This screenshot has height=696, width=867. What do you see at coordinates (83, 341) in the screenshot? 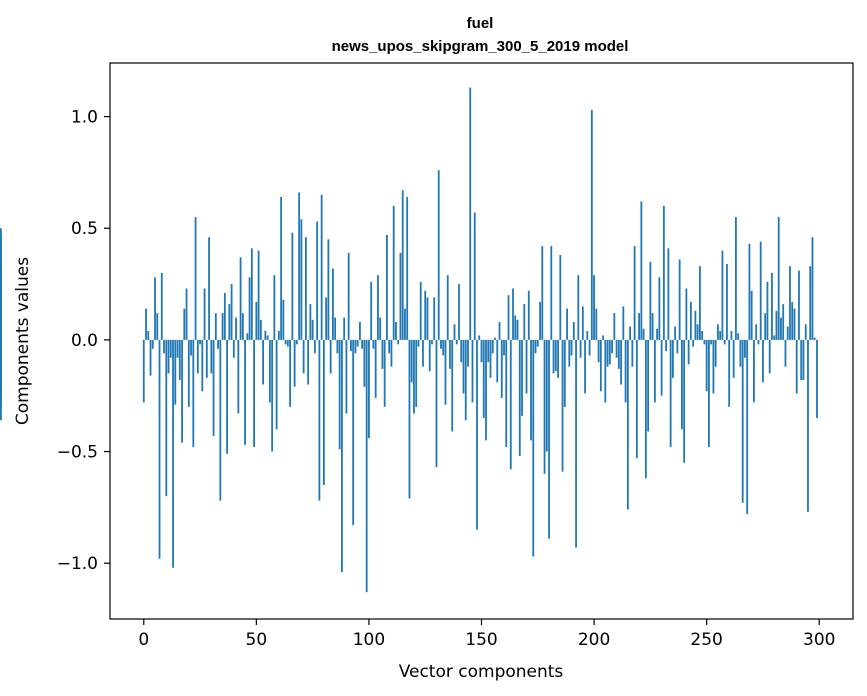
I see `y-axis-ticks: −1.0 −0.5 0.0 0.5 1.0` at bounding box center [83, 341].